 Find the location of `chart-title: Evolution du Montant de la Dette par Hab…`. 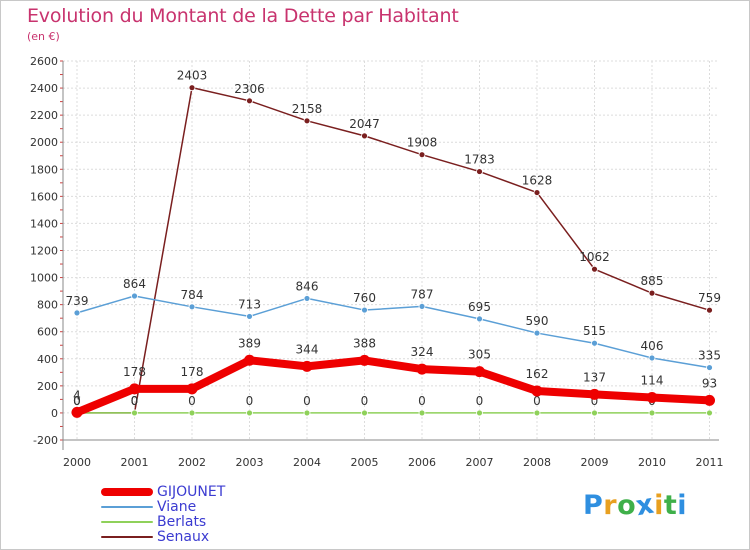

chart-title: Evolution du Montant de la Dette par Hab… is located at coordinates (243, 16).